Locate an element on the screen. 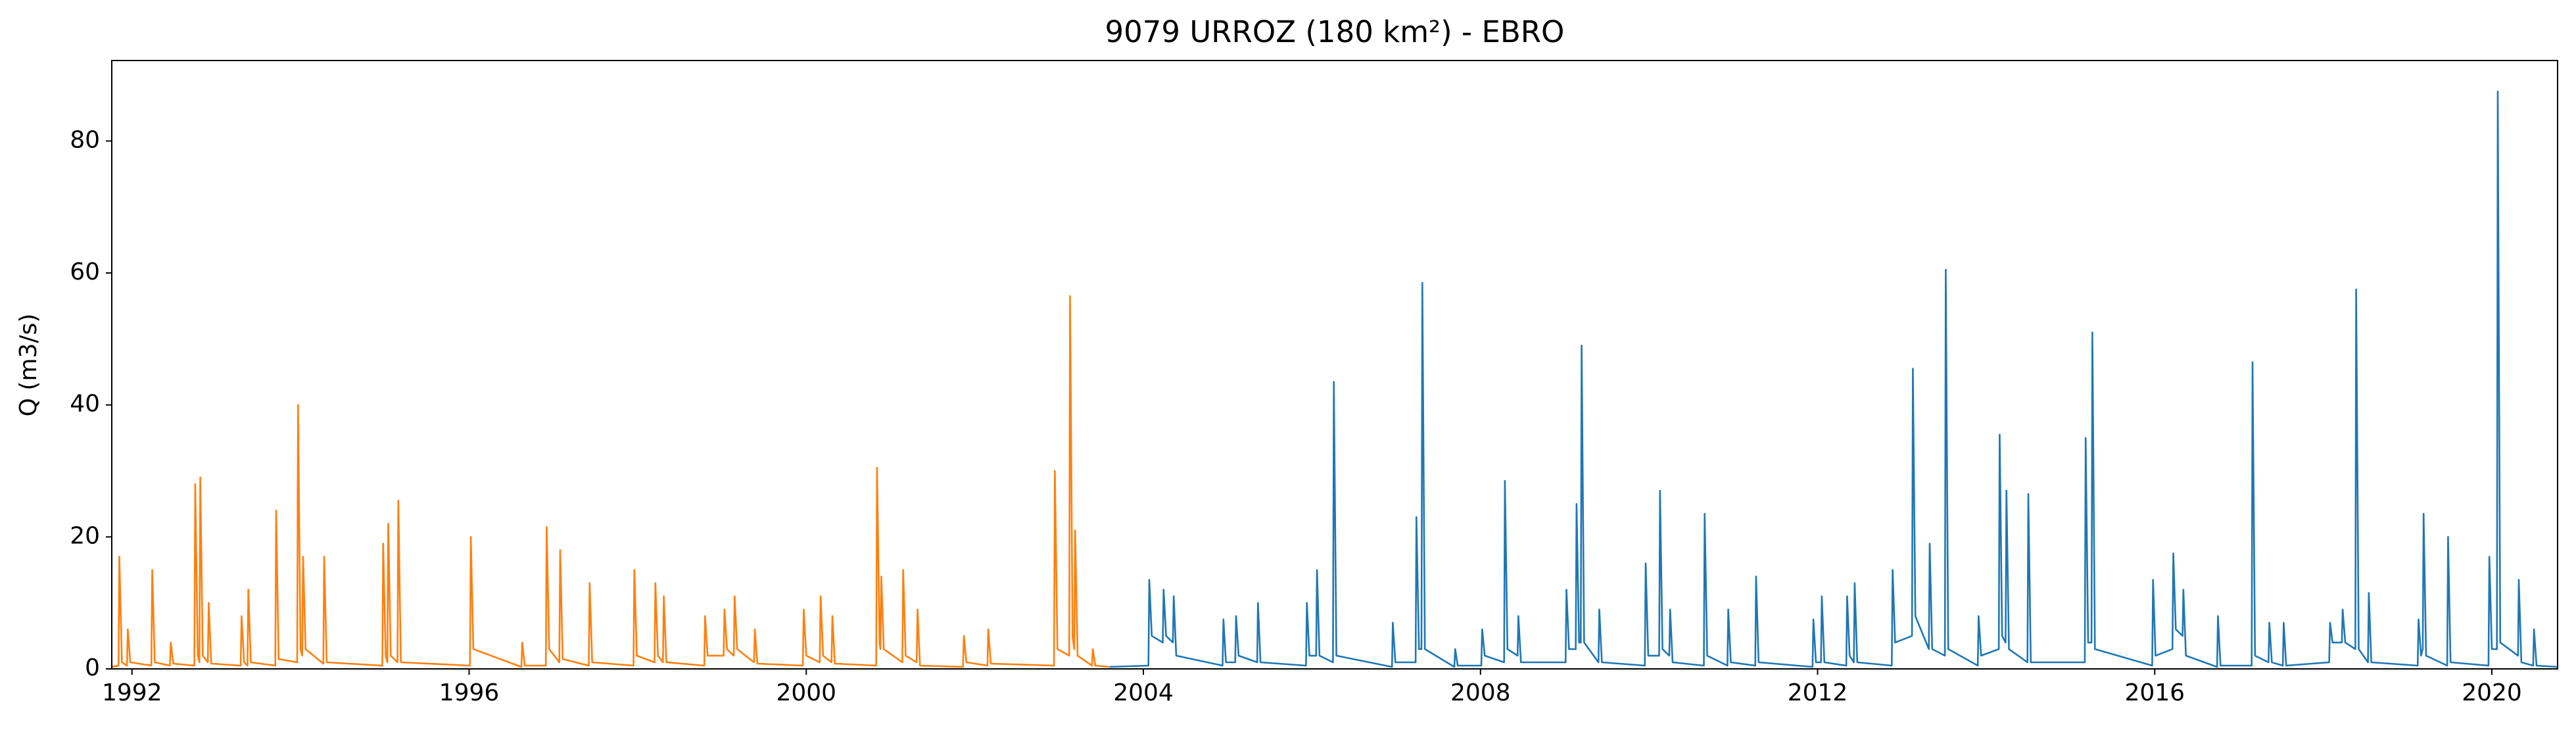 The height and width of the screenshot is (734, 2576). y-tick-label: 0 is located at coordinates (93, 667).